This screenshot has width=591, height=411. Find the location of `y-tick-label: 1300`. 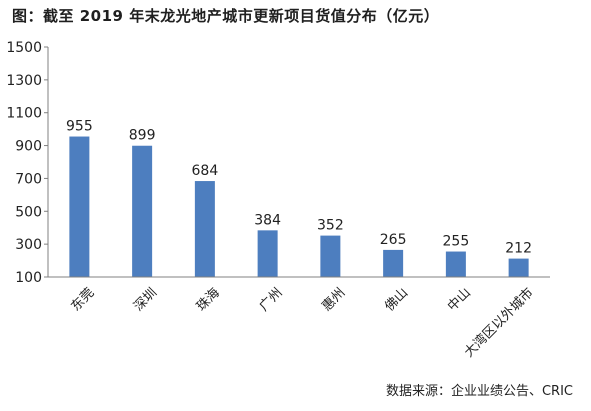

y-tick-label: 1300 is located at coordinates (24, 81).